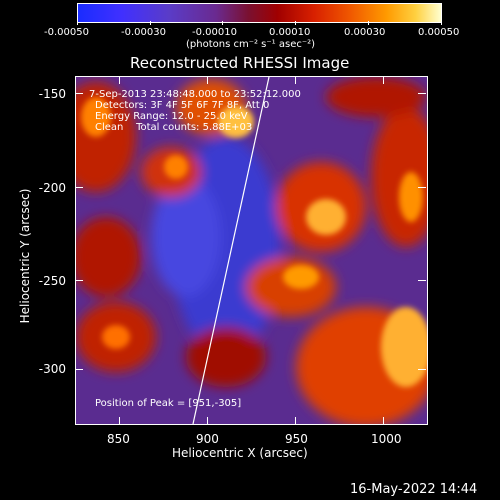  What do you see at coordinates (251, 44) in the screenshot?
I see `colorbar-units: (photons cm⁻² s⁻¹ asec⁻²)` at bounding box center [251, 44].